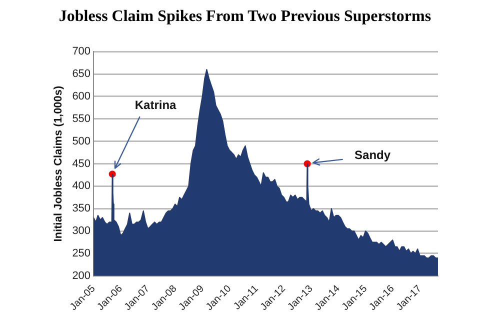  Describe the element at coordinates (81, 186) in the screenshot. I see `y-tick-label: 400` at that location.